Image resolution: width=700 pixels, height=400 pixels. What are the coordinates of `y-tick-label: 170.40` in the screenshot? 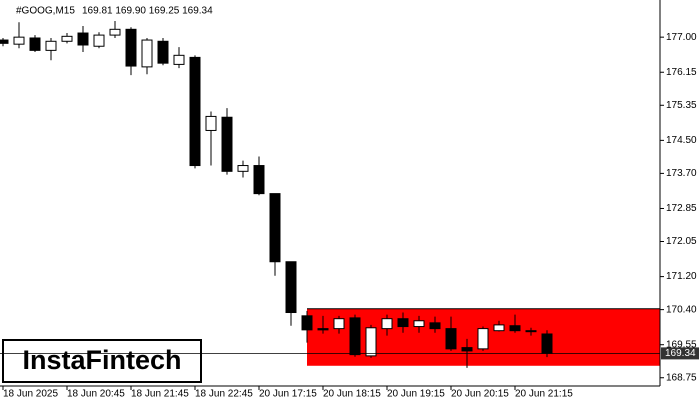 It's located at (681, 309).